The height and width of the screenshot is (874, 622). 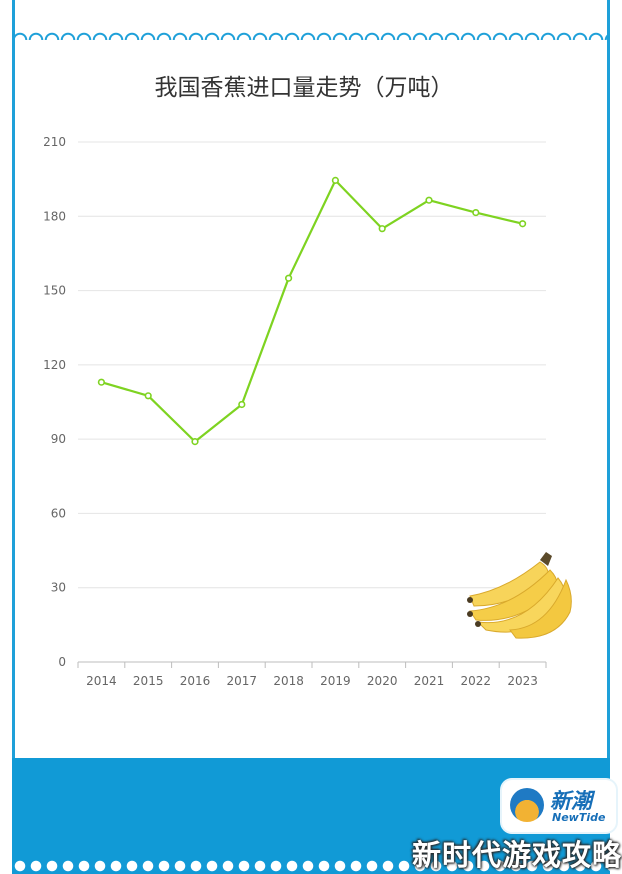 What do you see at coordinates (54, 291) in the screenshot?
I see `y-tick-label: 150` at bounding box center [54, 291].